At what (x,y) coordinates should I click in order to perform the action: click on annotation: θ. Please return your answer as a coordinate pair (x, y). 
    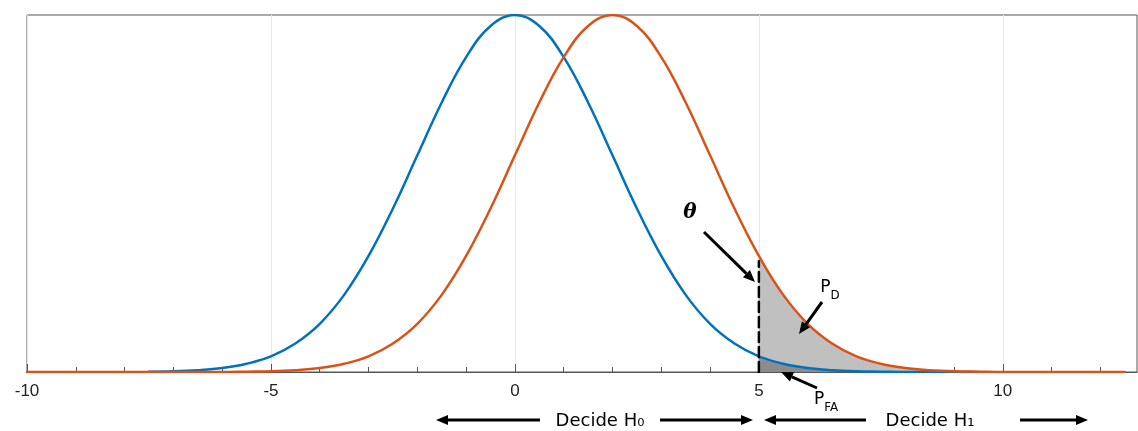
    Looking at the image, I should click on (690, 211).